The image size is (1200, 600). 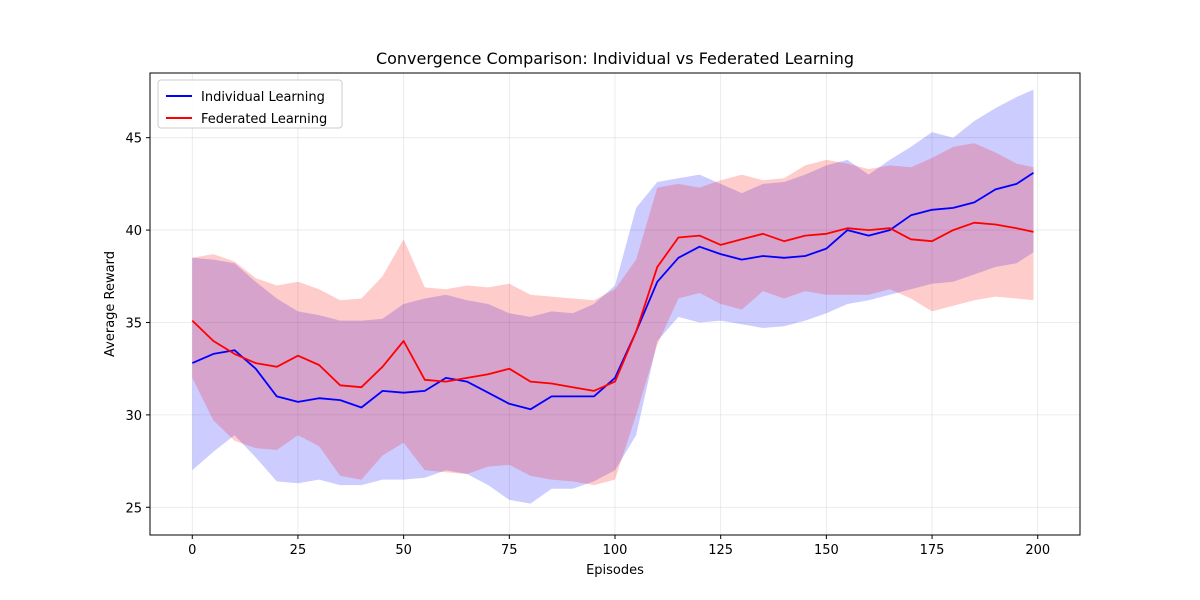 I want to click on x-tick-label: 150, so click(x=826, y=550).